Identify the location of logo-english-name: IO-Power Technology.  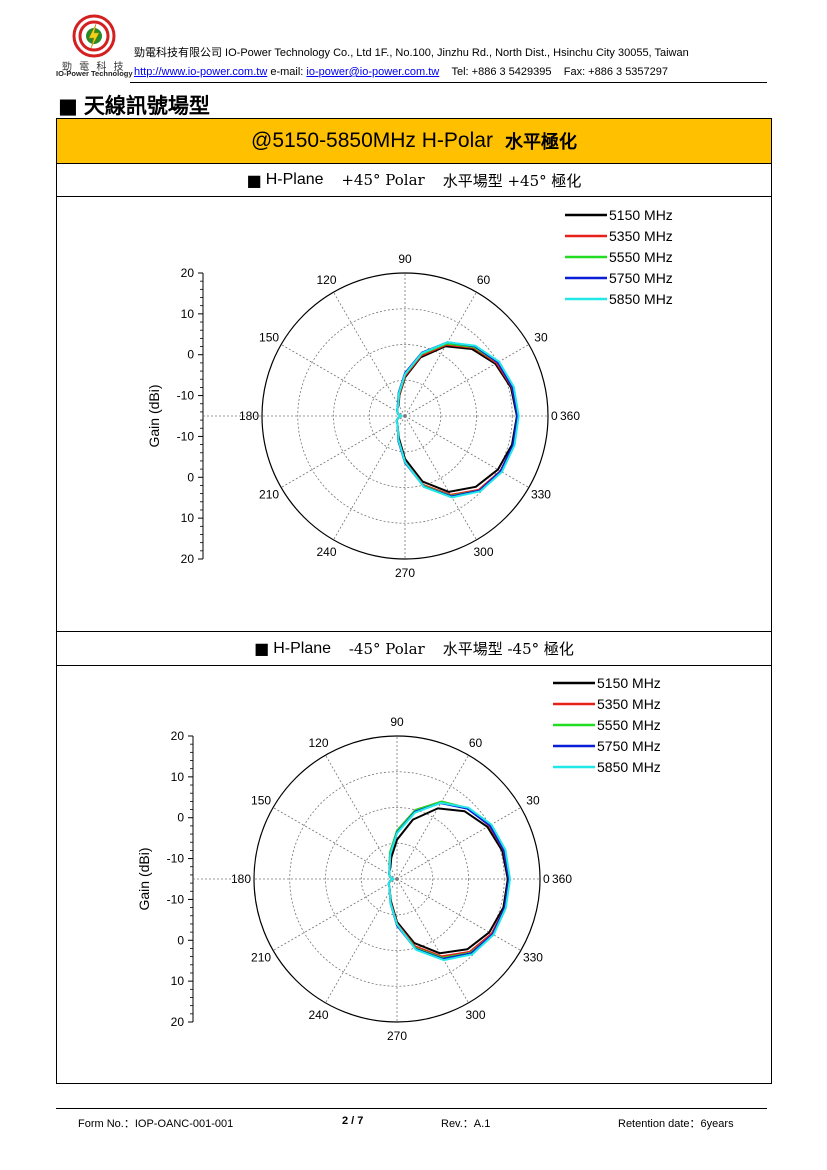
(94, 73).